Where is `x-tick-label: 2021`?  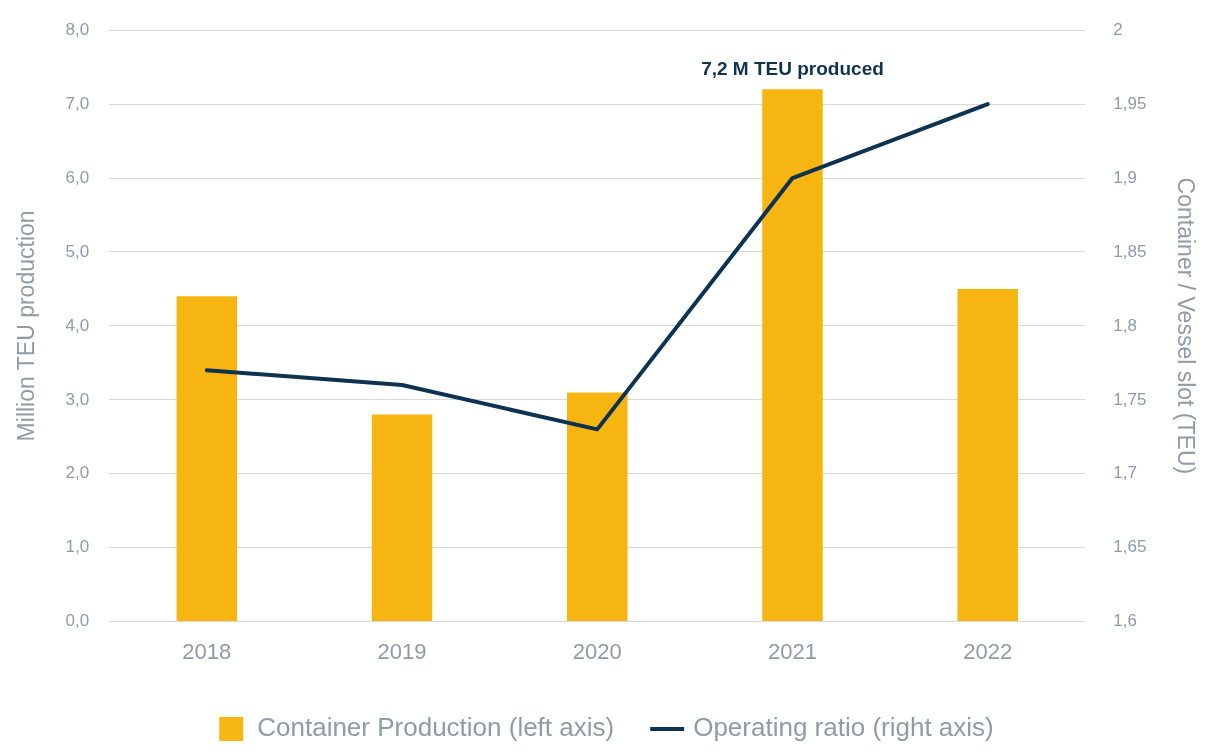 x-tick-label: 2021 is located at coordinates (792, 651).